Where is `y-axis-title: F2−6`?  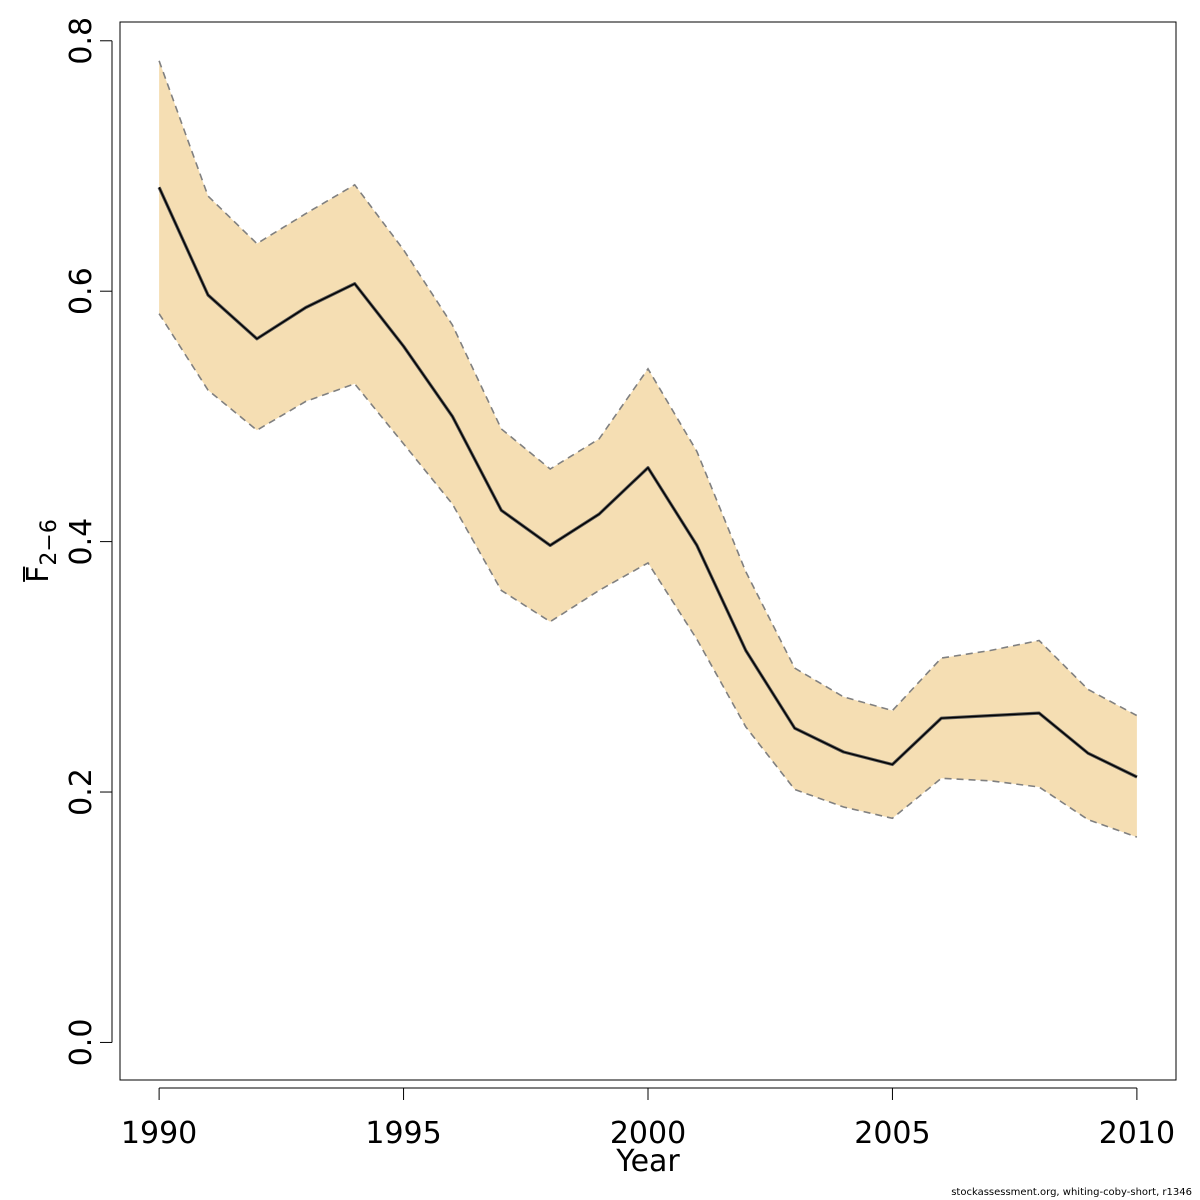 y-axis-title: F2−6 is located at coordinates (41, 551).